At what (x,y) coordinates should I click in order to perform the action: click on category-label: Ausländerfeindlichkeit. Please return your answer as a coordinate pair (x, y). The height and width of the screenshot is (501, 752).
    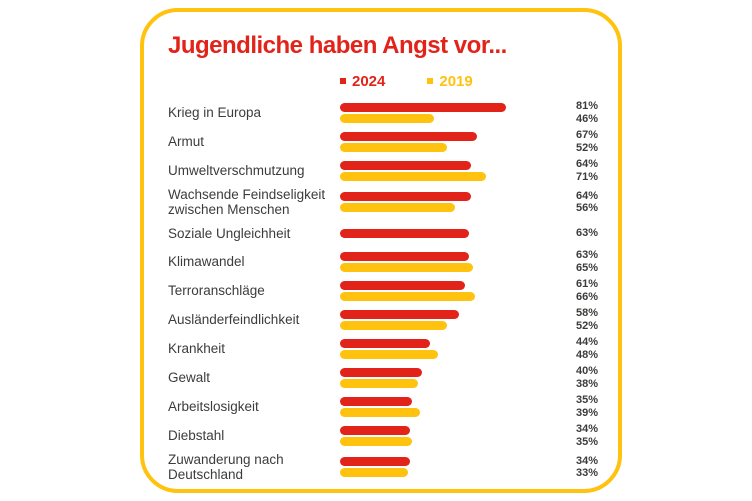
    Looking at the image, I should click on (234, 319).